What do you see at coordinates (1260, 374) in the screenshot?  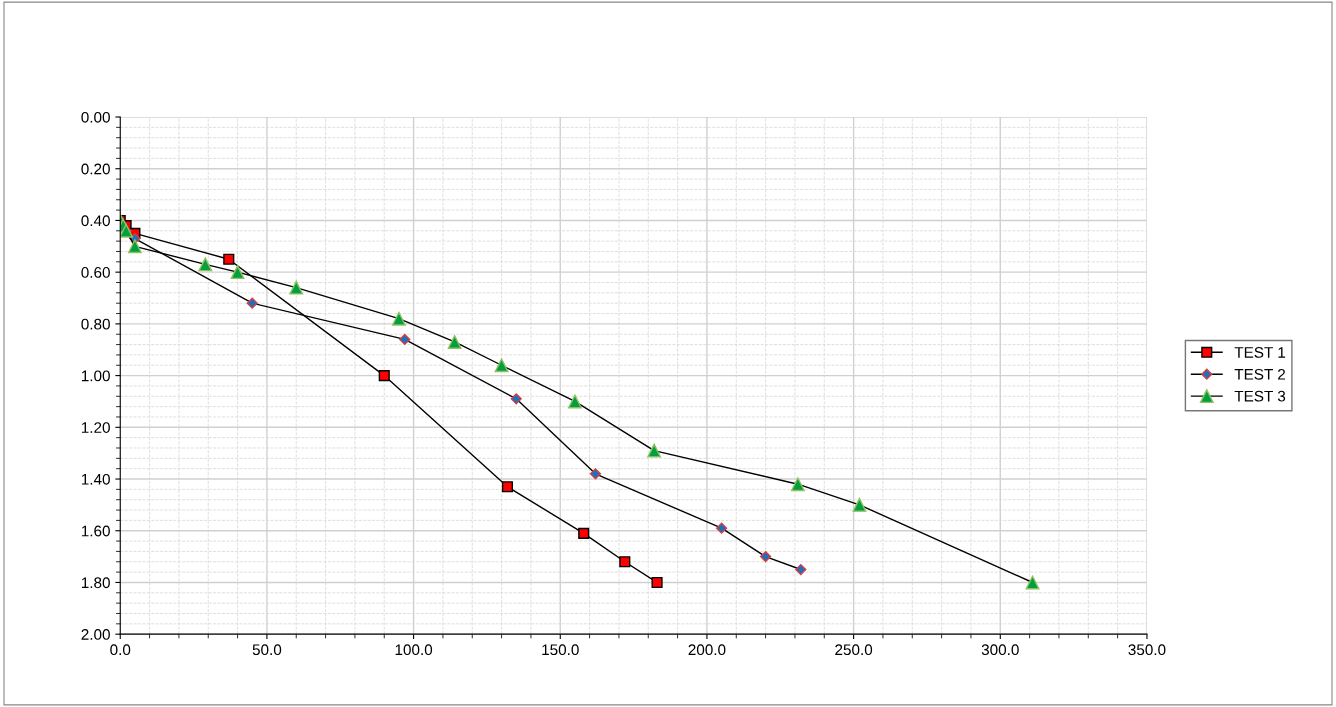 I see `legend-label: TEST 2` at bounding box center [1260, 374].